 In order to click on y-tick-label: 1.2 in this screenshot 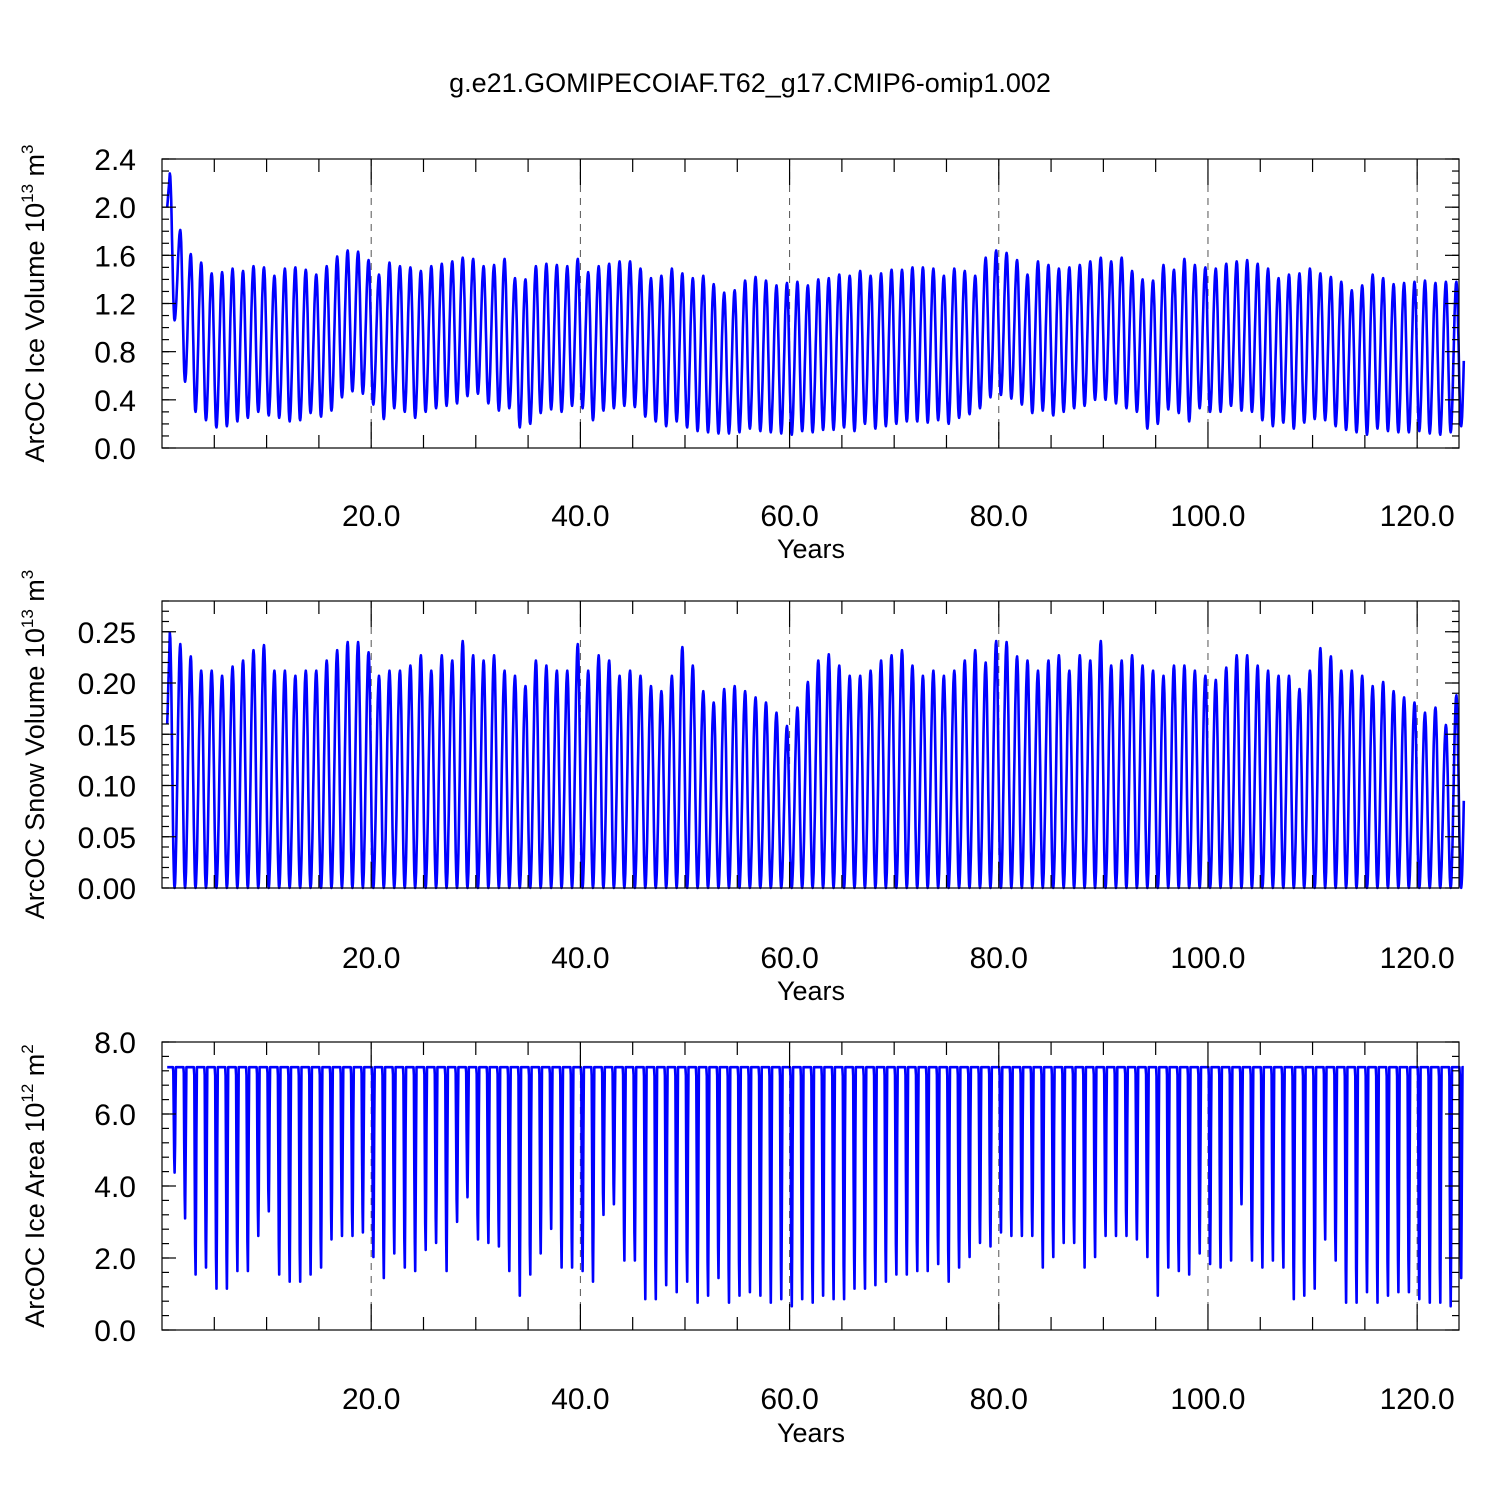, I will do `click(115, 305)`.